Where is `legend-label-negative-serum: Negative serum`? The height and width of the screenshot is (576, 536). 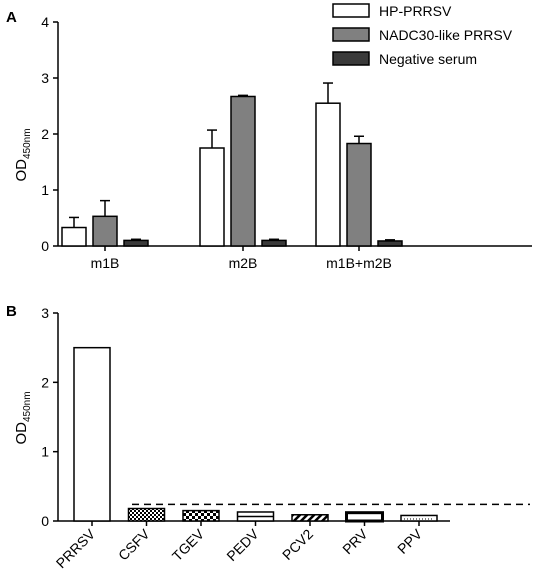 legend-label-negative-serum: Negative serum is located at coordinates (428, 59).